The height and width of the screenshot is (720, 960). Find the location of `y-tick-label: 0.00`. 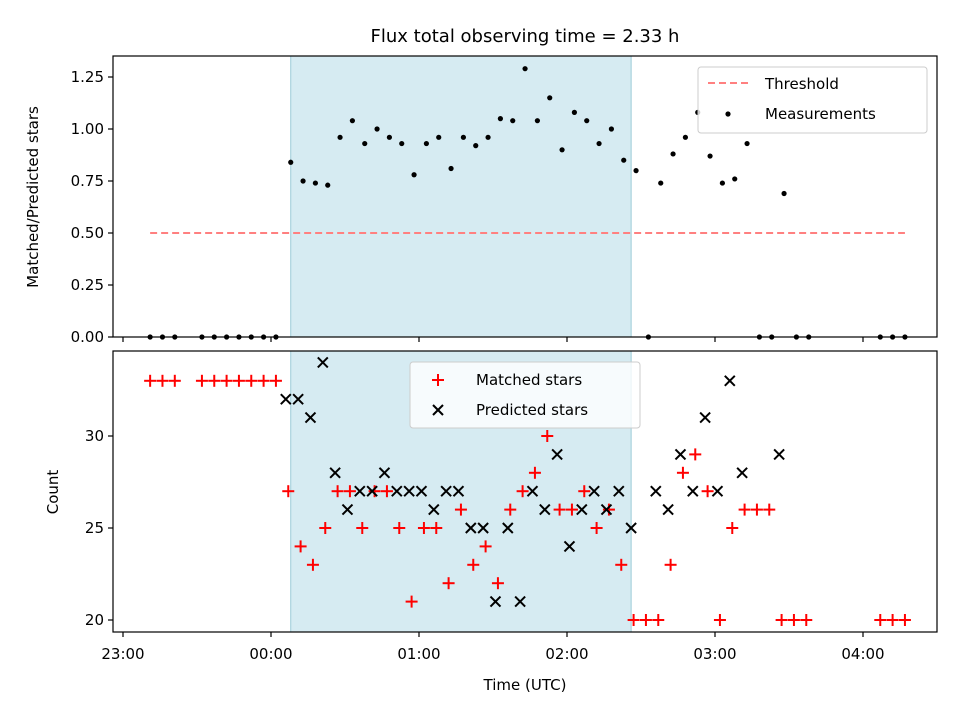

y-tick-label: 0.00 is located at coordinates (87, 337).